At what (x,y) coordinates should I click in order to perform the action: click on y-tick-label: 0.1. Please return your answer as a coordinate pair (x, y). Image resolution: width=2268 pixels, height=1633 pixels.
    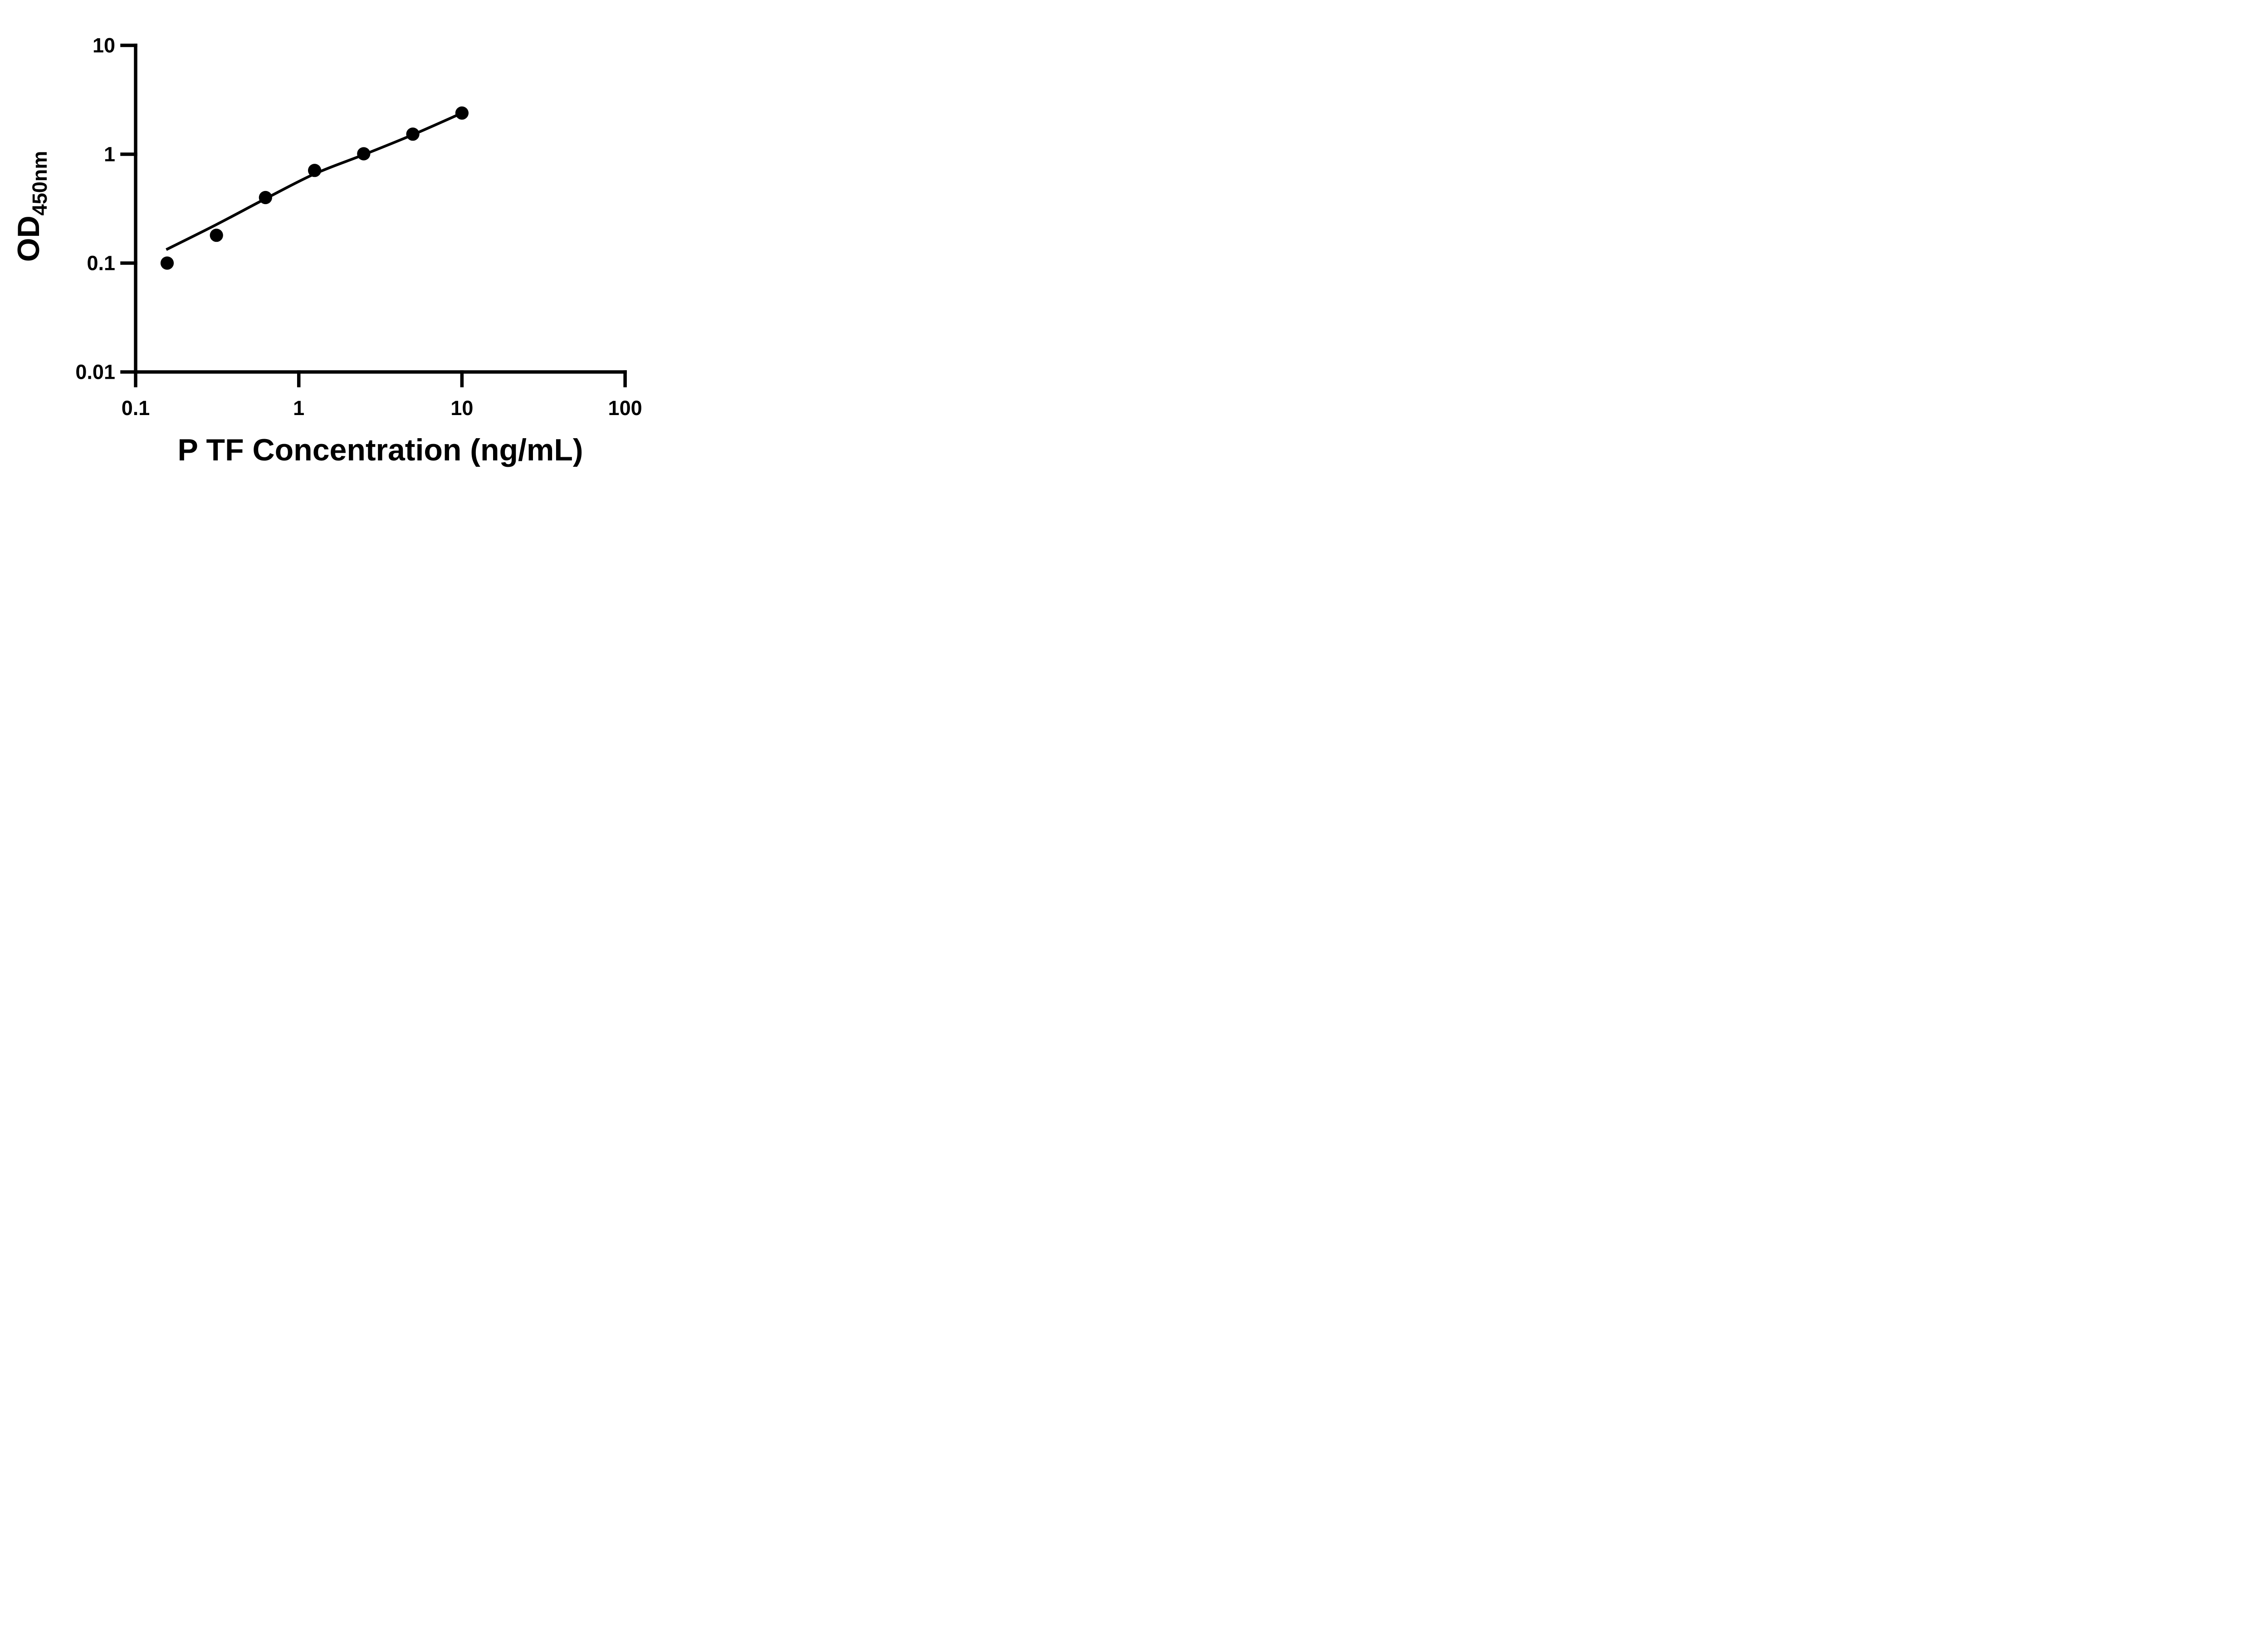
    Looking at the image, I should click on (101, 263).